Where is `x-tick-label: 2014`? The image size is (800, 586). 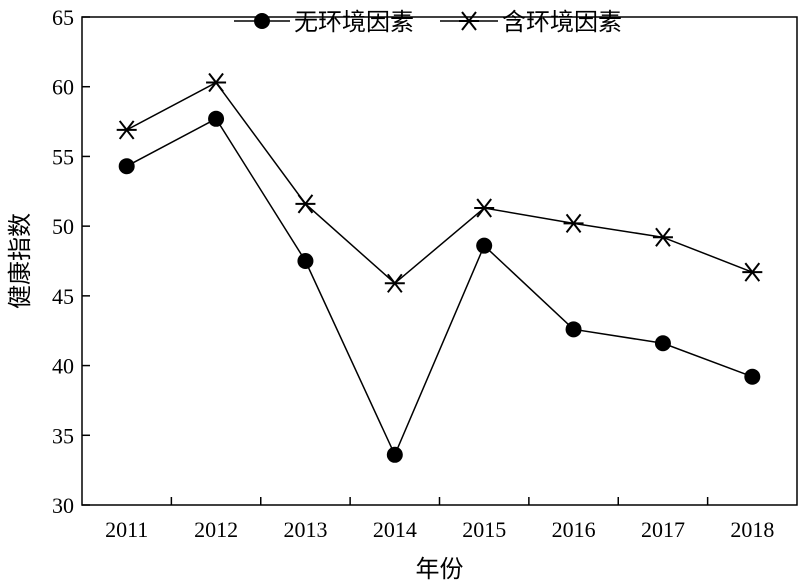
x-tick-label: 2014 is located at coordinates (395, 529).